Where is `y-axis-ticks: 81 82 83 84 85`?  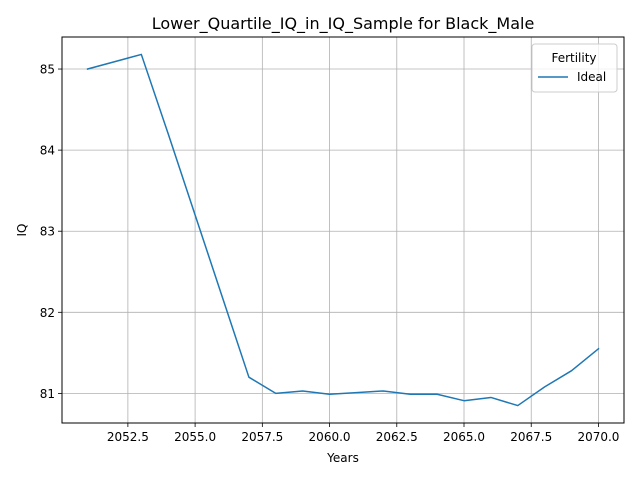 y-axis-ticks: 81 82 83 84 85 is located at coordinates (51, 232).